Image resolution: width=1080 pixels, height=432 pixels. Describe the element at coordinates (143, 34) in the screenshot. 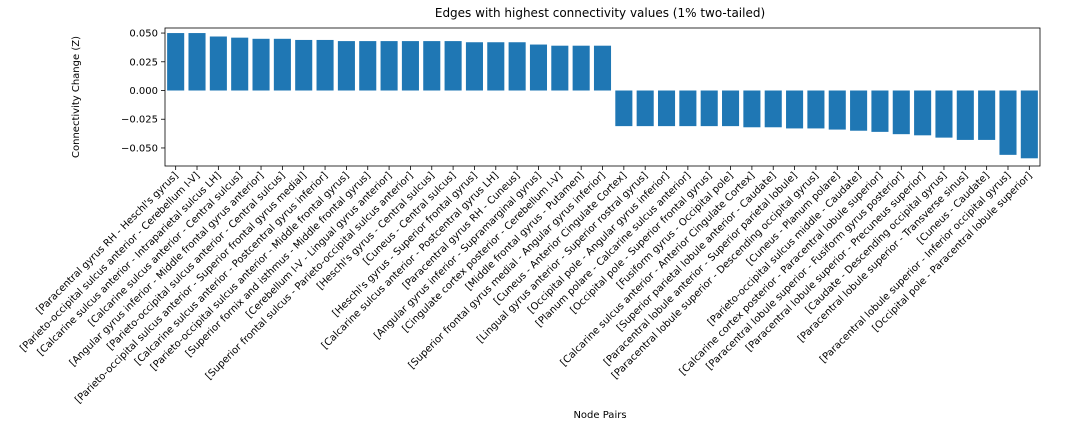

I see `y-tick-label: 0.050` at that location.